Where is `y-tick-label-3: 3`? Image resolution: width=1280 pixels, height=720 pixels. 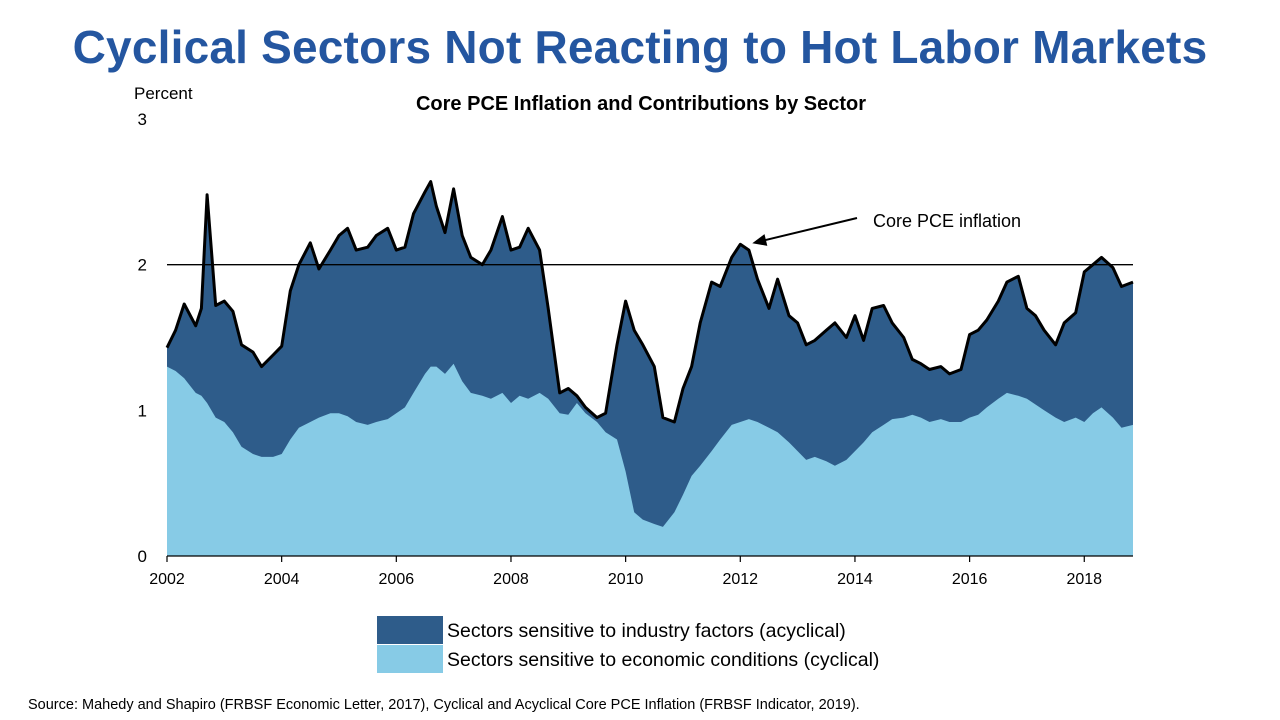 y-tick-label-3: 3 is located at coordinates (142, 119).